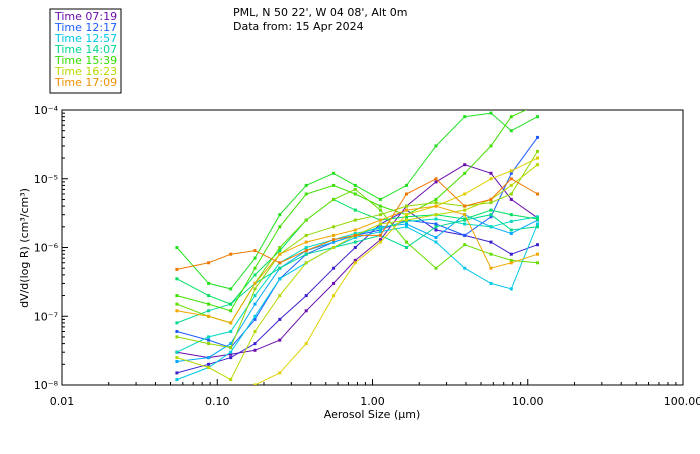 The width and height of the screenshot is (700, 454). I want to click on header-line-2: Data from: 15 Apr 2024, so click(298, 26).